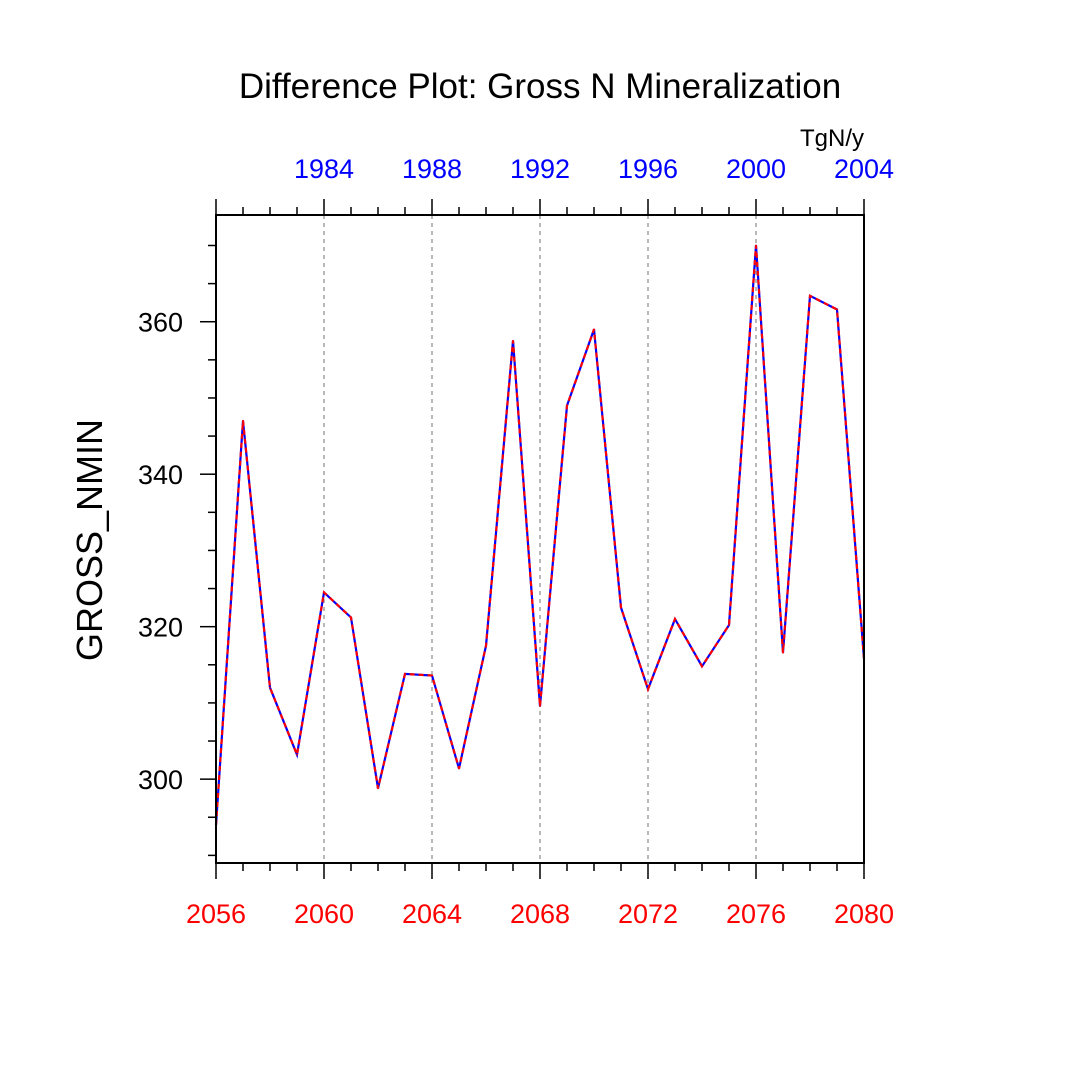 The height and width of the screenshot is (1080, 1080). I want to click on y-tick-label: 320, so click(160, 628).